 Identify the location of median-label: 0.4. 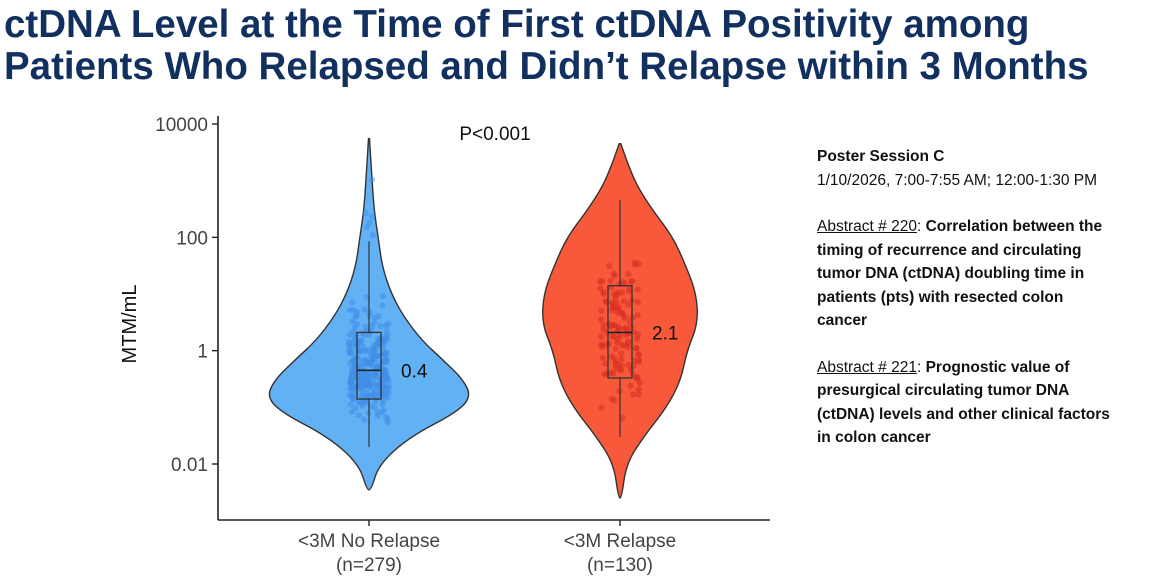
(414, 371).